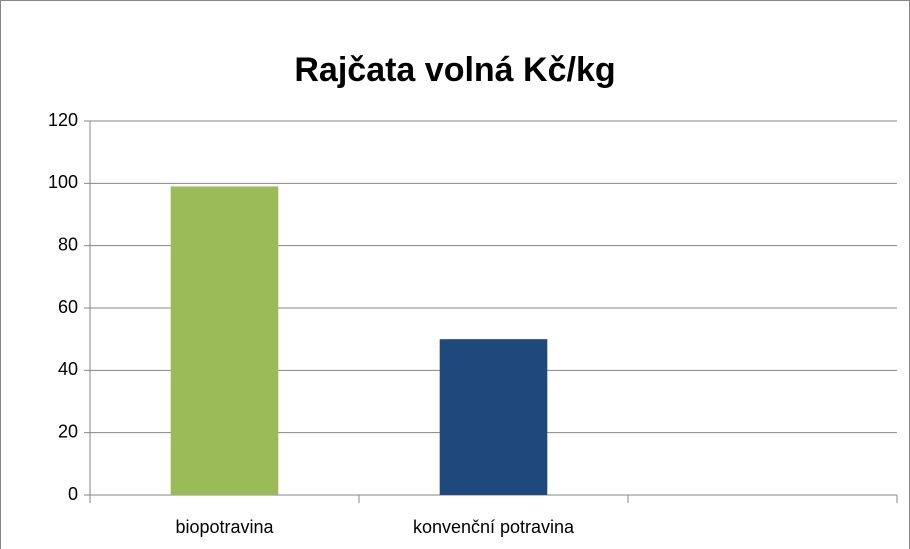 The height and width of the screenshot is (549, 910). Describe the element at coordinates (454, 70) in the screenshot. I see `chart-title: Rajčata volná Kč/kg` at that location.